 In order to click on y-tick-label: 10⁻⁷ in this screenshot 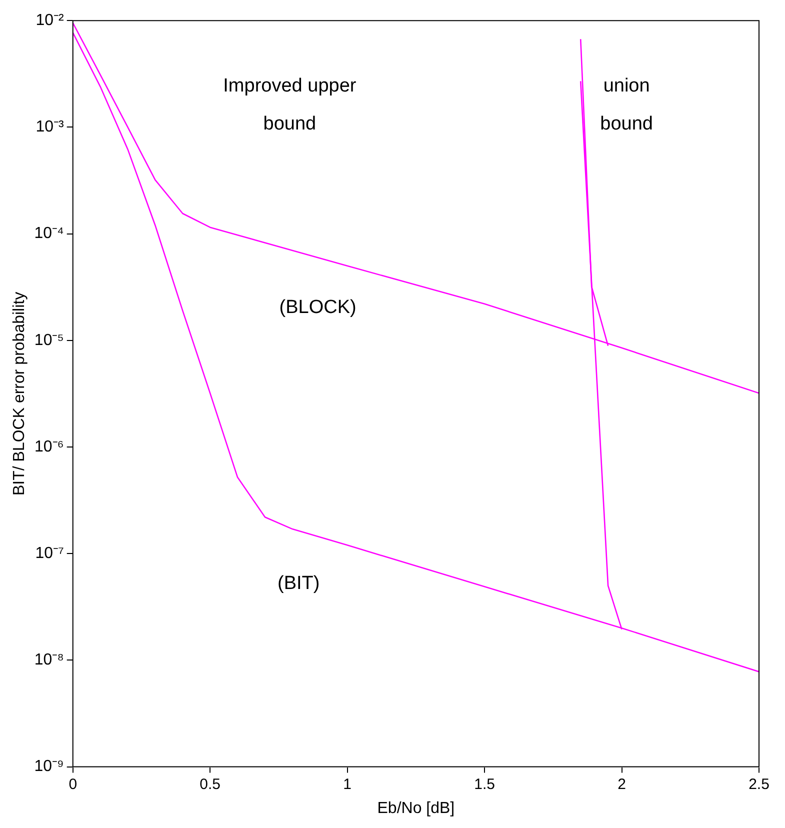, I will do `click(49, 553)`.